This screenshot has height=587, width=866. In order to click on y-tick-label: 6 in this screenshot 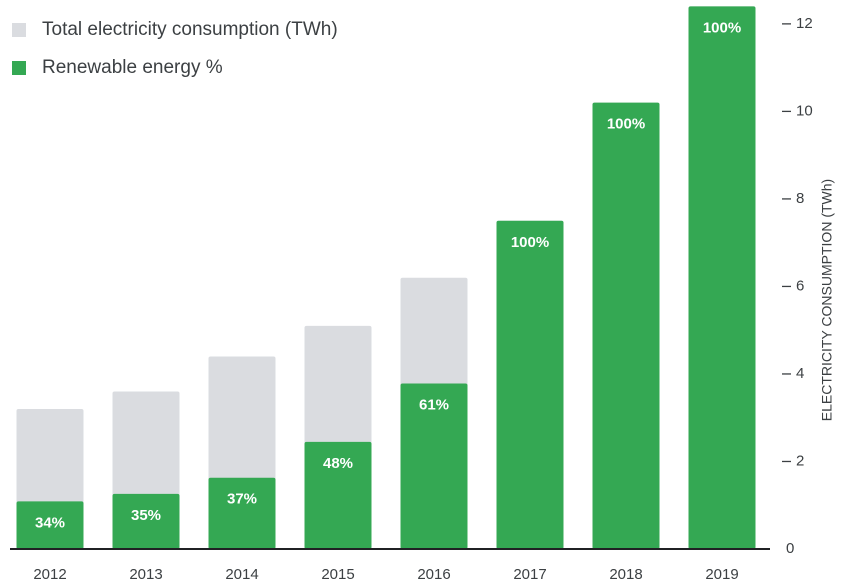, I will do `click(800, 285)`.